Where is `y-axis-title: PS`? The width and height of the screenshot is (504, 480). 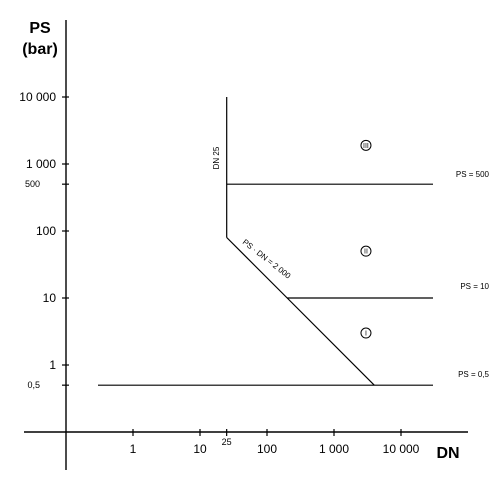 y-axis-title: PS is located at coordinates (40, 28).